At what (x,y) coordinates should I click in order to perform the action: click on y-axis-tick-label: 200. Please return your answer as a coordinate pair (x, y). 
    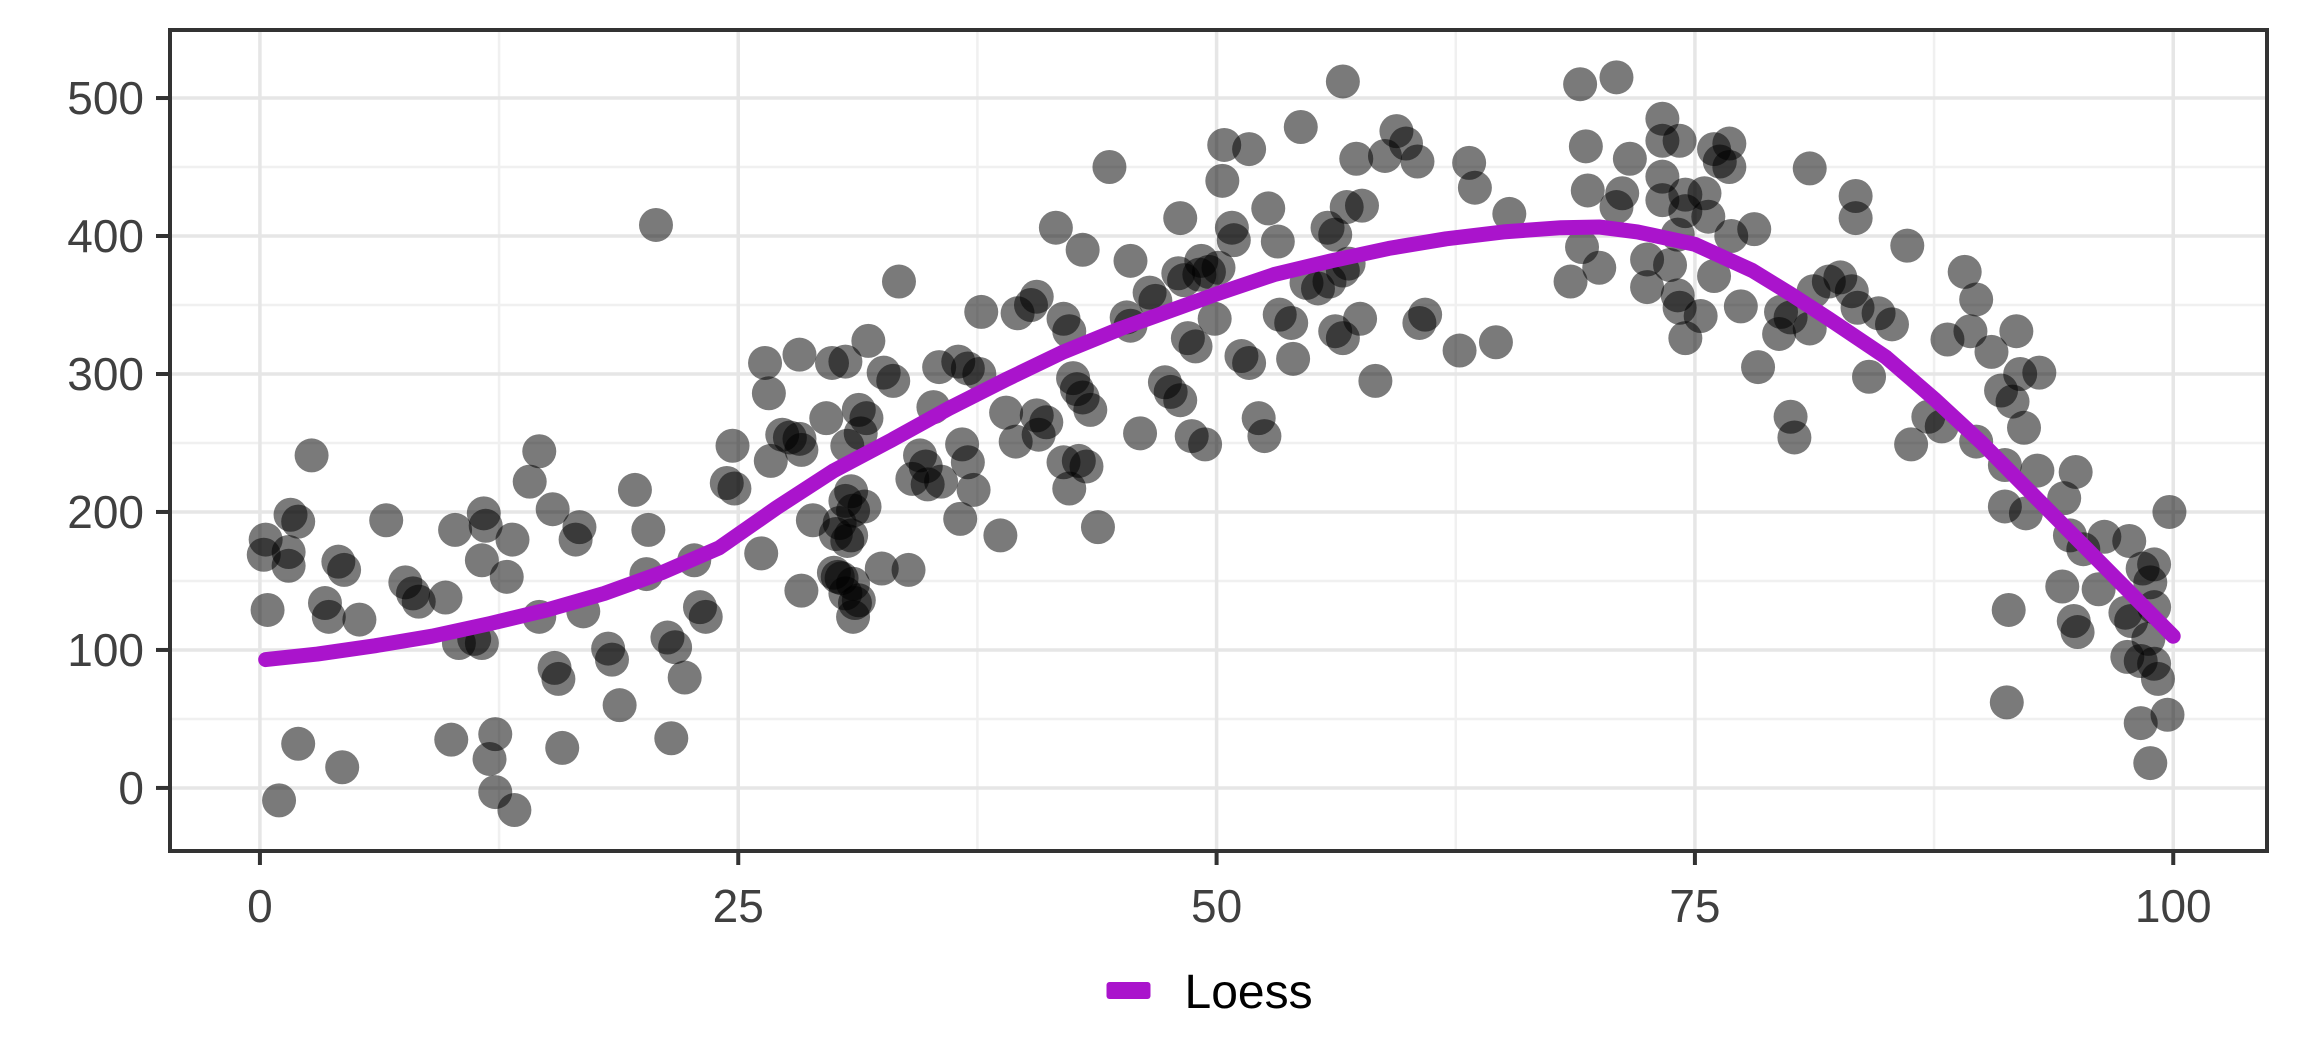
    Looking at the image, I should click on (105, 512).